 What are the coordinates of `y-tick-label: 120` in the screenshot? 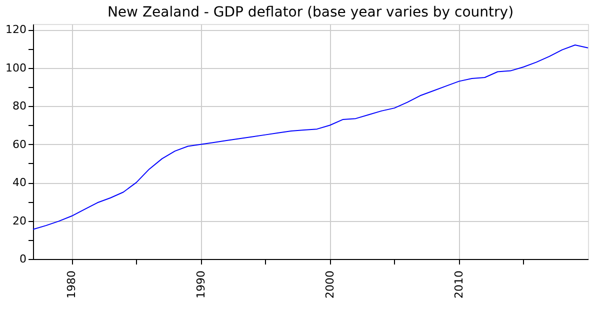 It's located at (16, 29).